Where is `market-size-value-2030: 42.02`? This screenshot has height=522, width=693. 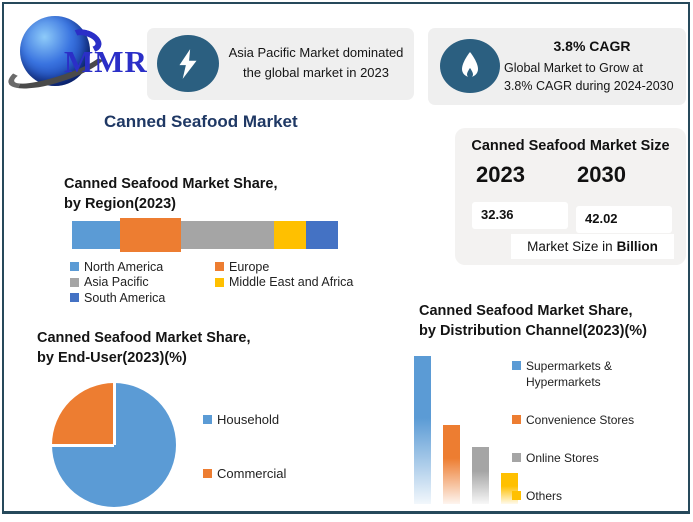 market-size-value-2030: 42.02 is located at coordinates (624, 219).